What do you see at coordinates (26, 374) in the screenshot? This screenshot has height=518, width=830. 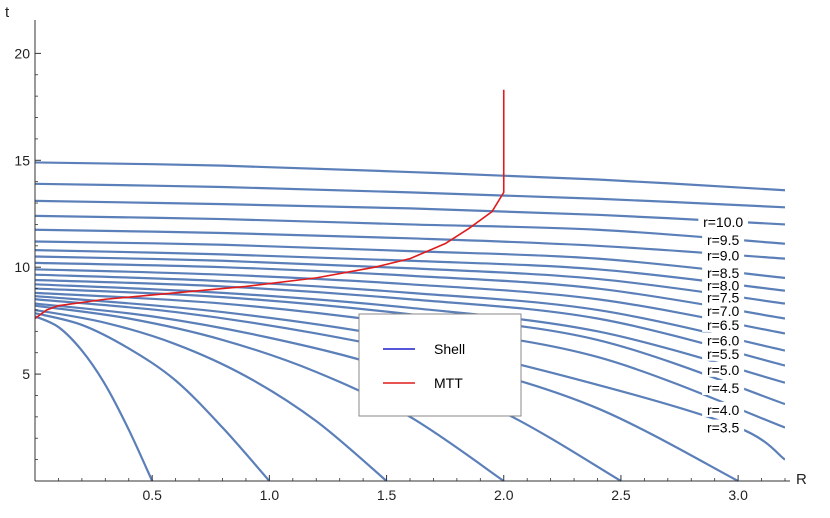 I see `y-tick-label: 5` at bounding box center [26, 374].